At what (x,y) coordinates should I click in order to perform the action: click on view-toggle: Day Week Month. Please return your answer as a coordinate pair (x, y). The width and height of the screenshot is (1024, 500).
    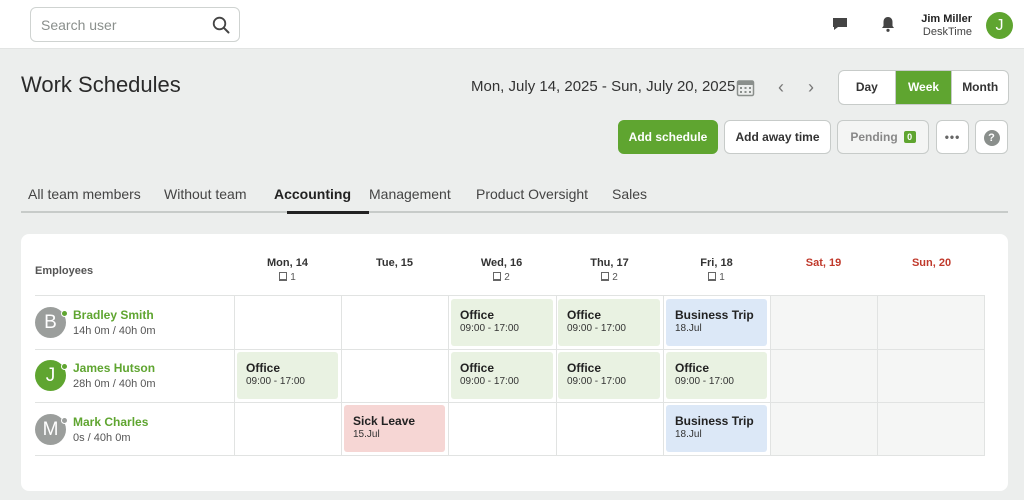
    Looking at the image, I should click on (923, 87).